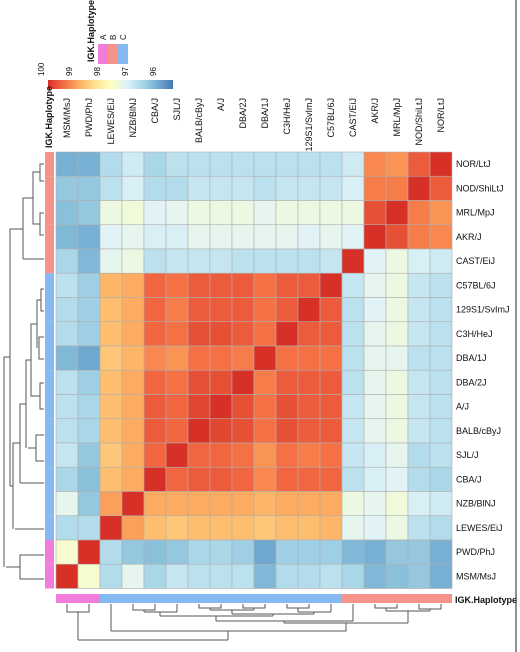  Describe the element at coordinates (113, 37) in the screenshot. I see `legend-label-b: B` at that location.